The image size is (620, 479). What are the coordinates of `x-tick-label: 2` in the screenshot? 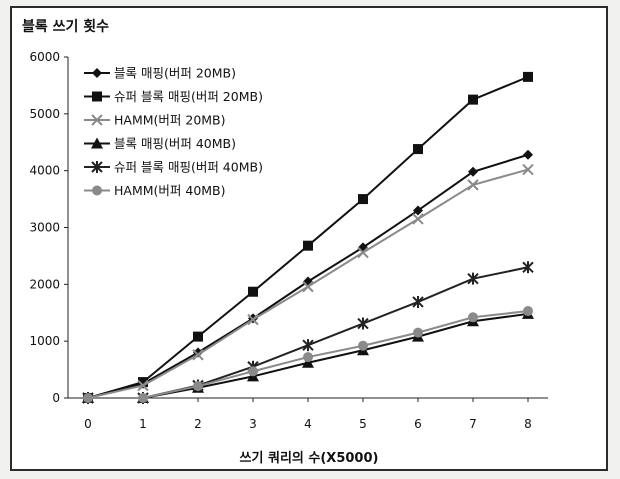 It's located at (198, 424).